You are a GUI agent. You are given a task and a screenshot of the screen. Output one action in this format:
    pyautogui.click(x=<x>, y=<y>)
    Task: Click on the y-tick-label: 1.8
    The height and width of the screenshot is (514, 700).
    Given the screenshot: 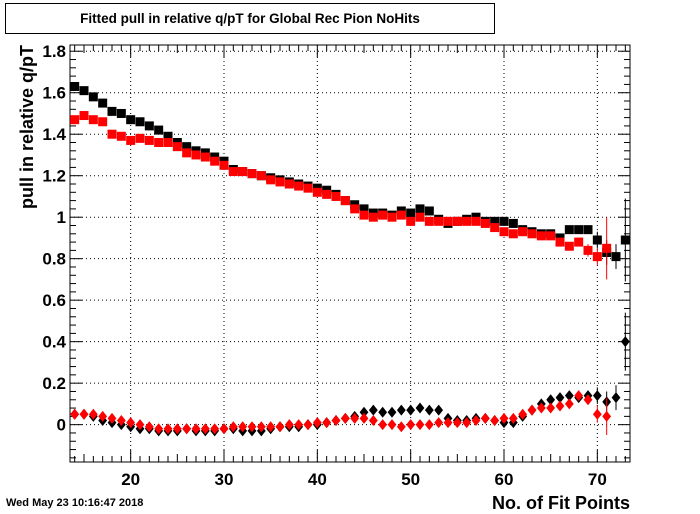 What is the action you would take?
    pyautogui.click(x=54, y=51)
    